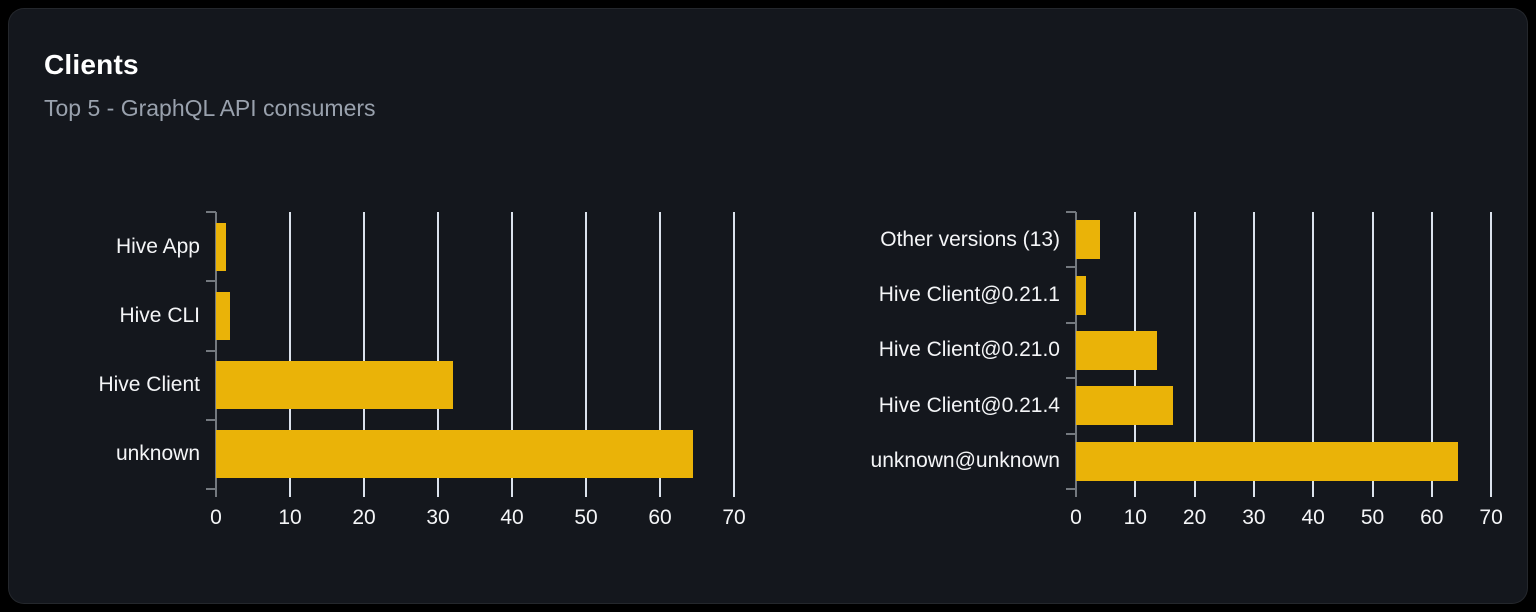 The image size is (1536, 612). Describe the element at coordinates (969, 295) in the screenshot. I see `category-label: Hive Client@0.21.1` at that location.